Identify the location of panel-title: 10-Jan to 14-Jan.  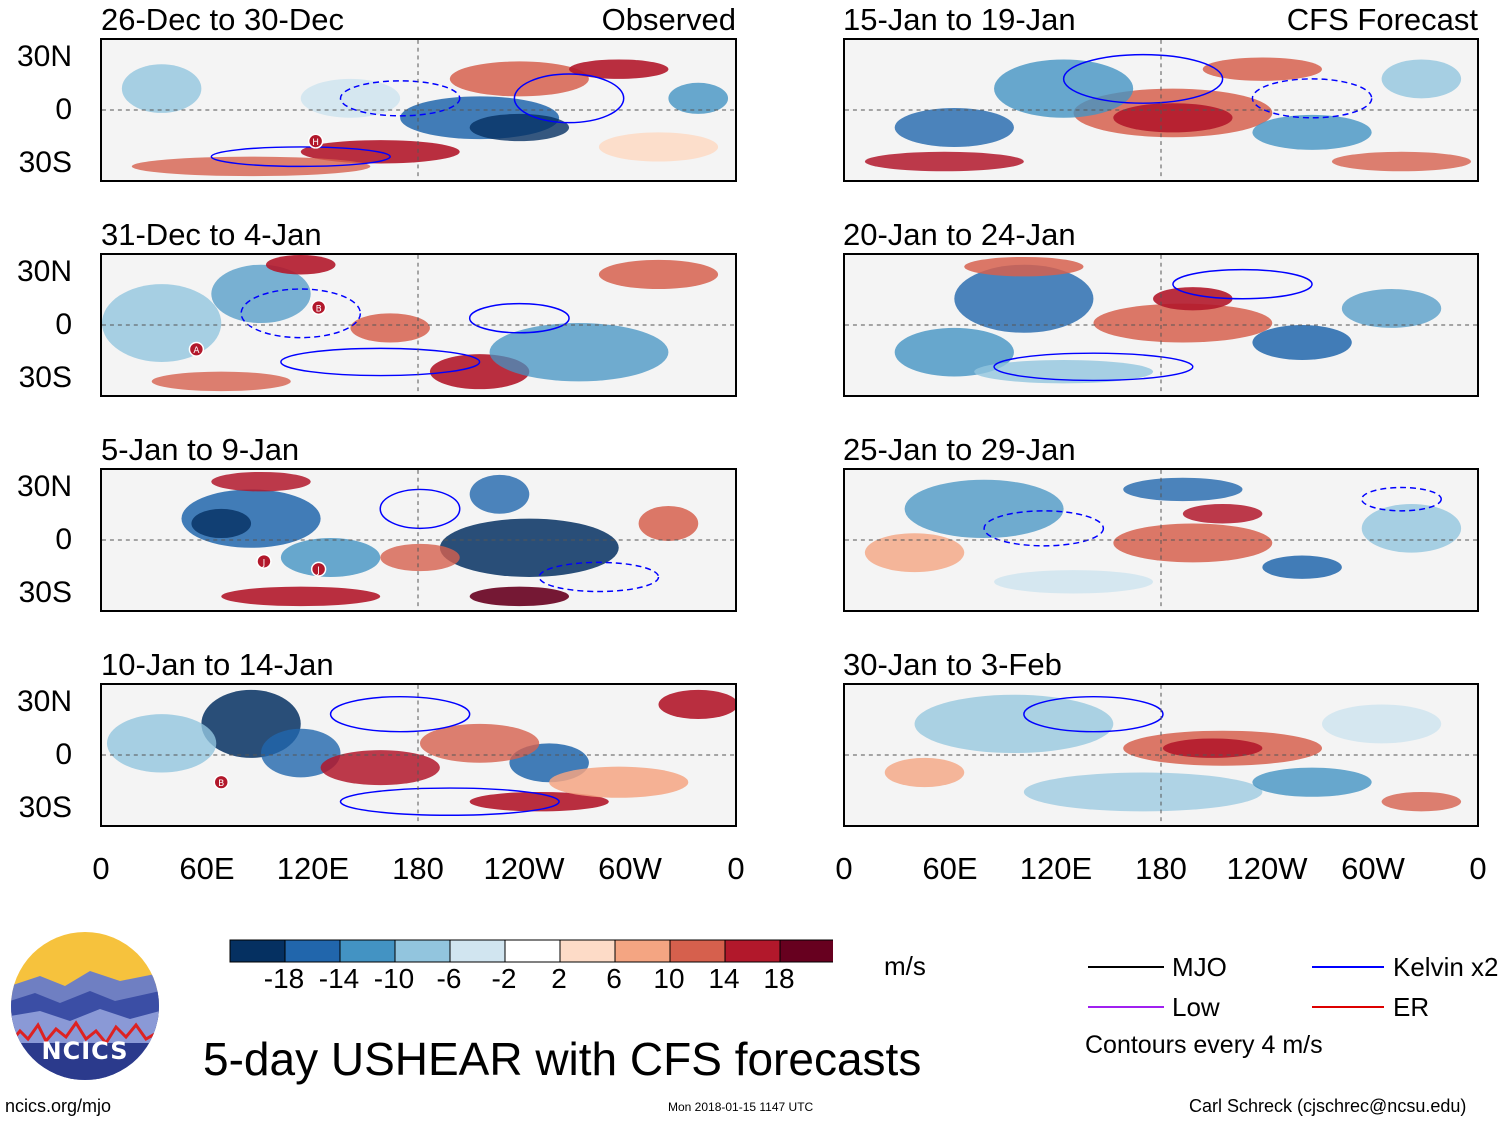
(217, 664).